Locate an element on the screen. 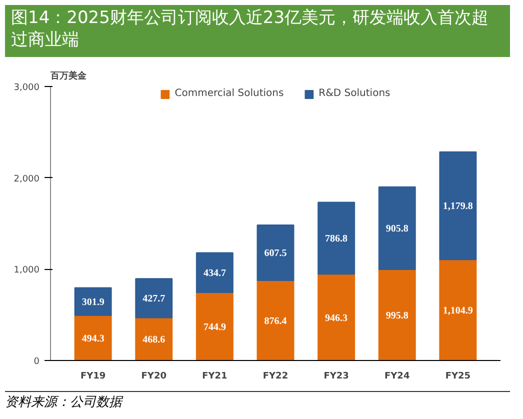 The image size is (523, 419). data-label: 301.9 is located at coordinates (93, 302).